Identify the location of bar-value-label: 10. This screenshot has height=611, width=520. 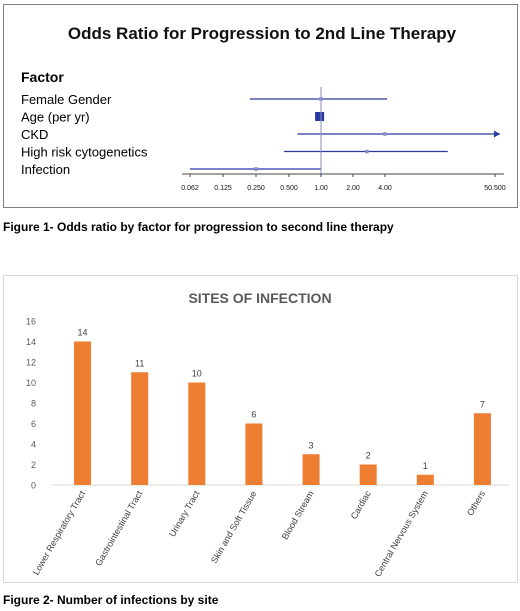
(197, 374).